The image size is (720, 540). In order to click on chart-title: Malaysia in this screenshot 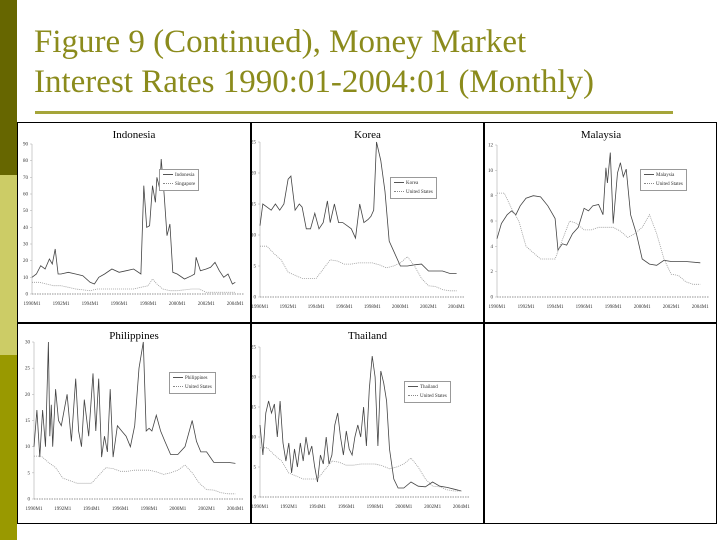, I will do `click(601, 135)`.